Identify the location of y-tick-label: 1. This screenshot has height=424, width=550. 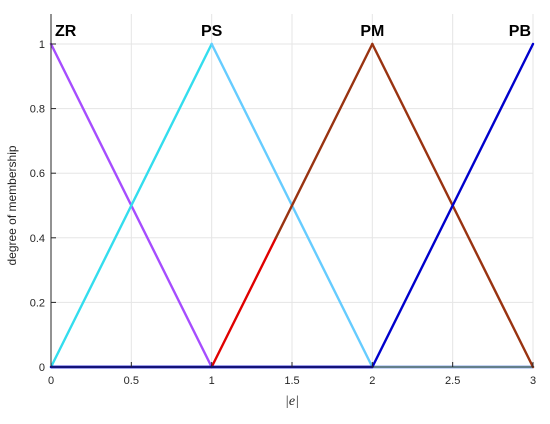
(42, 45).